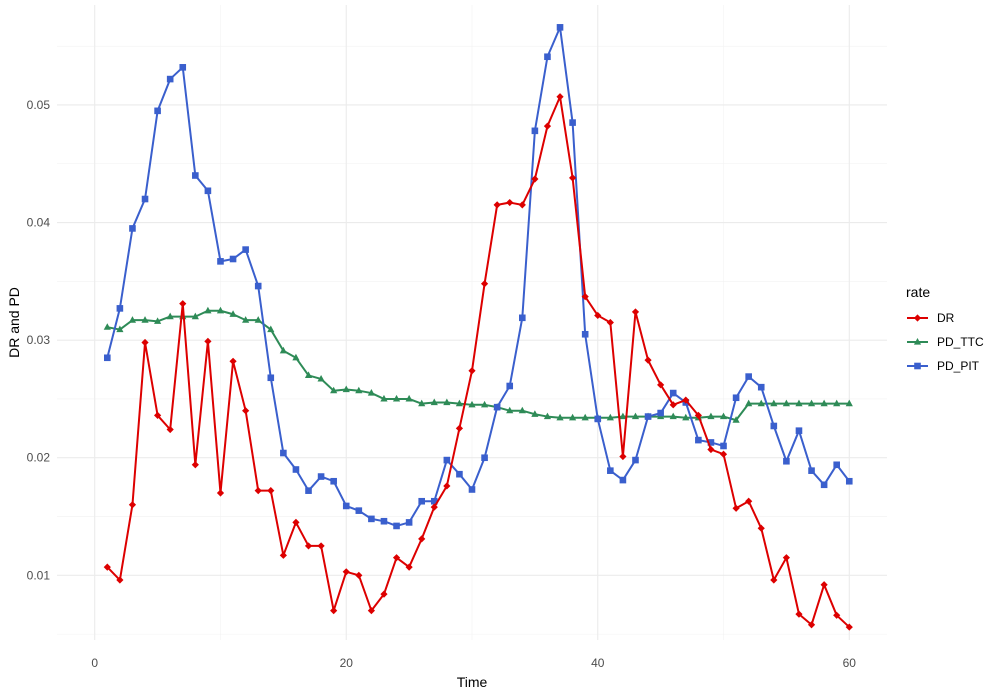 The height and width of the screenshot is (696, 1000). What do you see at coordinates (931, 318) in the screenshot?
I see `legend-item: DR` at bounding box center [931, 318].